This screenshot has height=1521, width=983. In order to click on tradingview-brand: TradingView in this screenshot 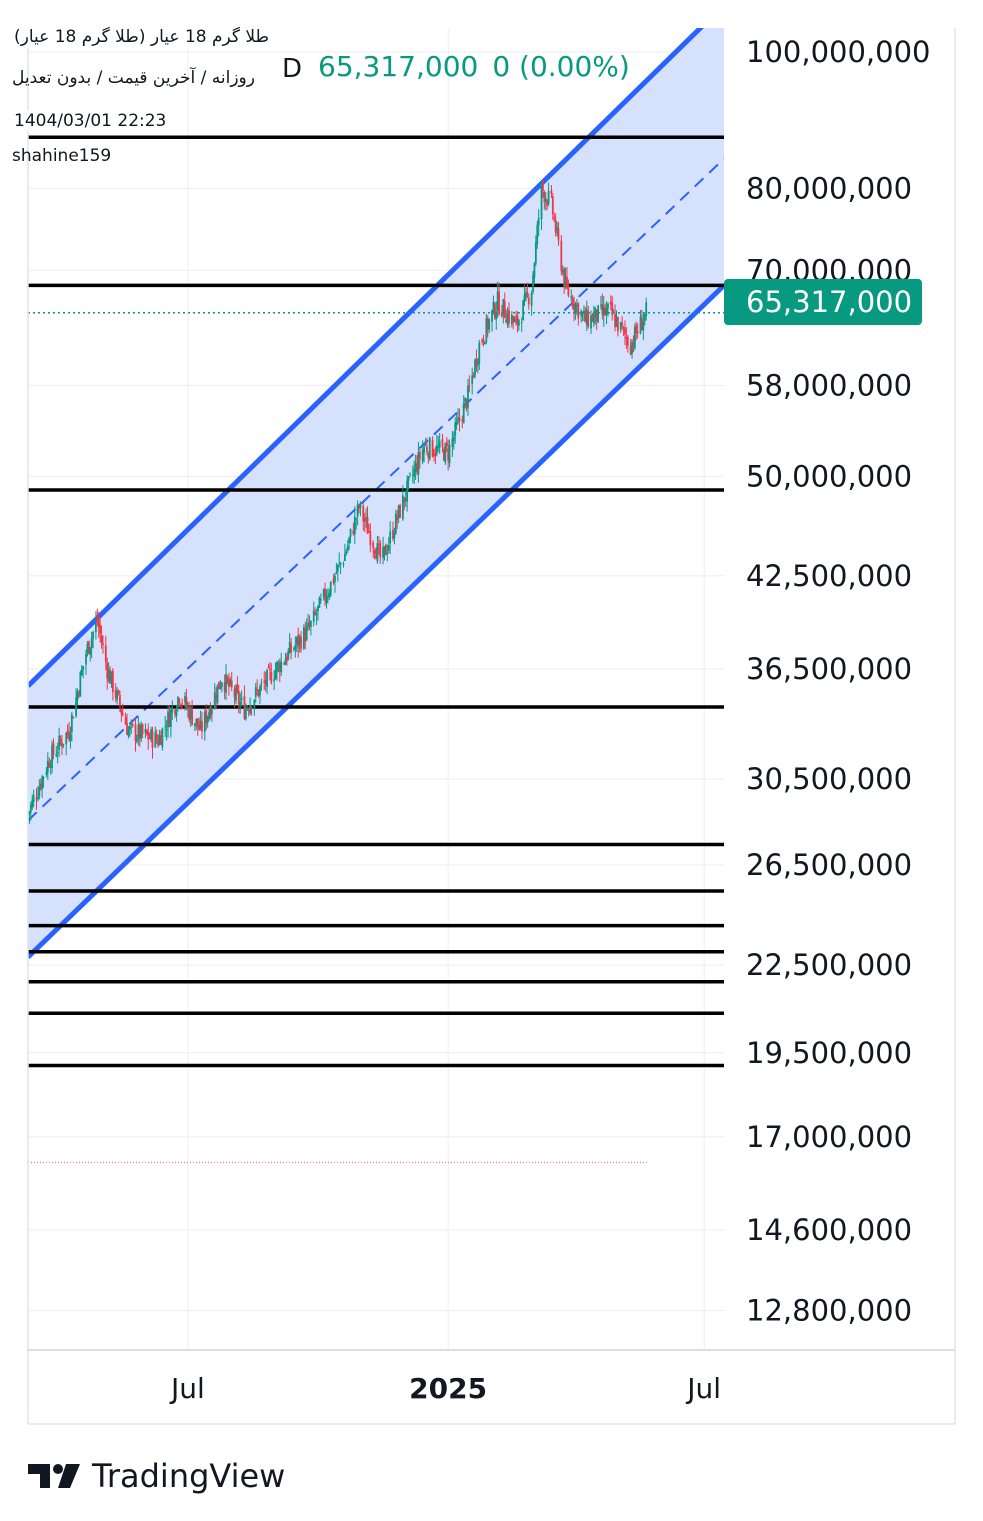, I will do `click(156, 1476)`.